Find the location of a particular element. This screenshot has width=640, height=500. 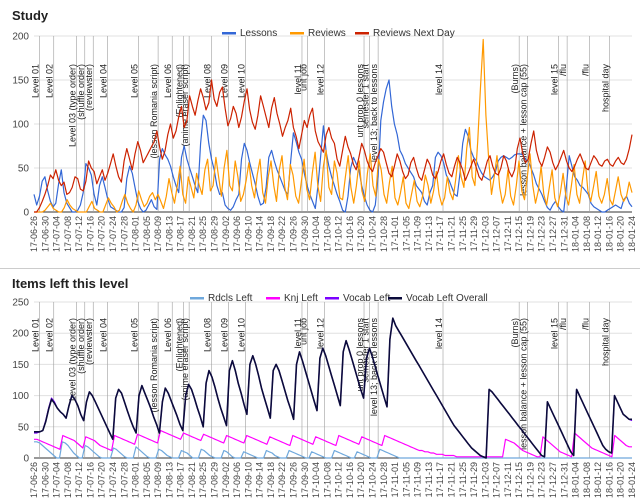

x-tick-label: 17-08-05 is located at coordinates (147, 480).